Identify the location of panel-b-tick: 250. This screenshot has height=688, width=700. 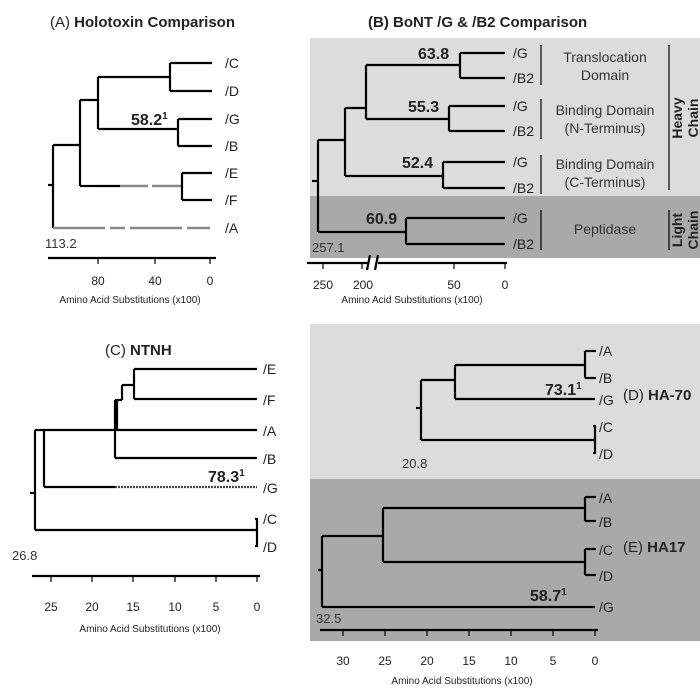
(323, 285).